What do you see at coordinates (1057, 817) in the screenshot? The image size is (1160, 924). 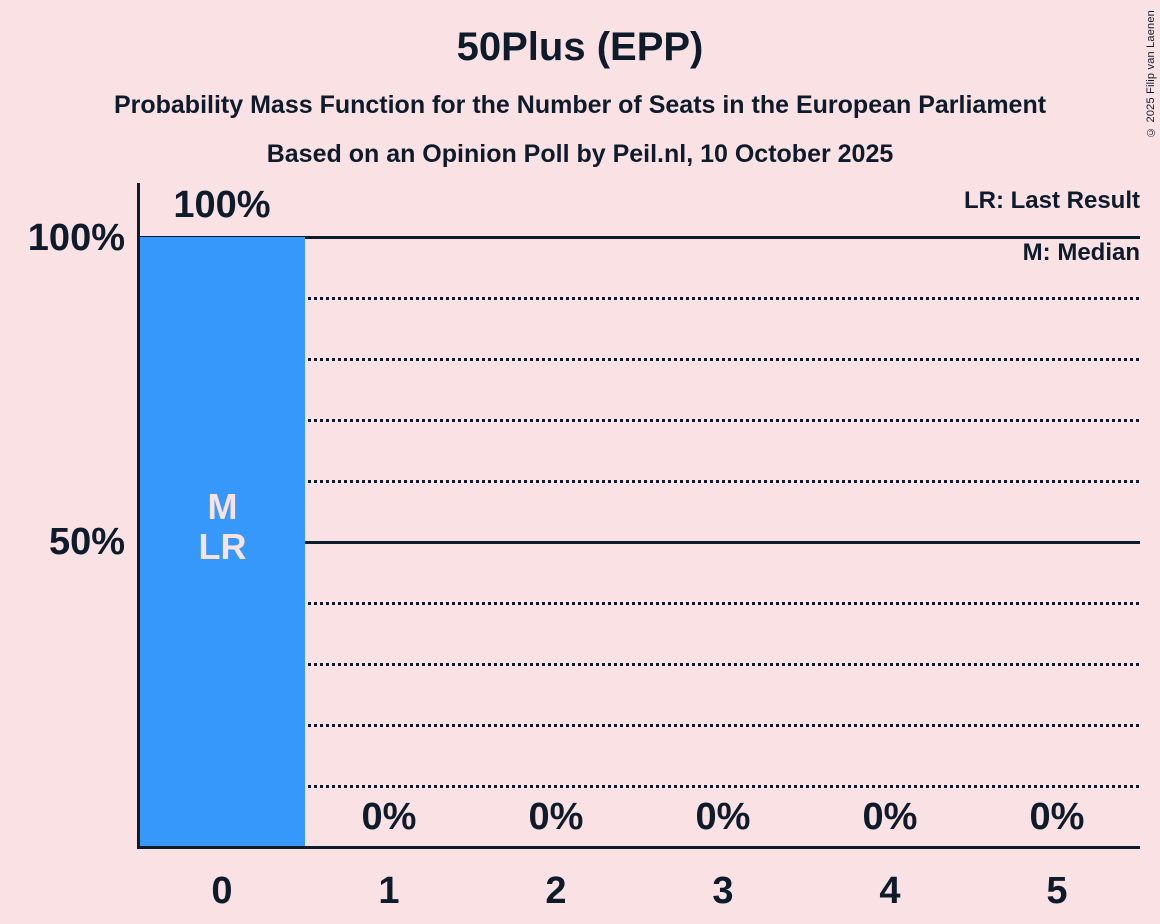 I see `bar-value-5: 0%` at bounding box center [1057, 817].